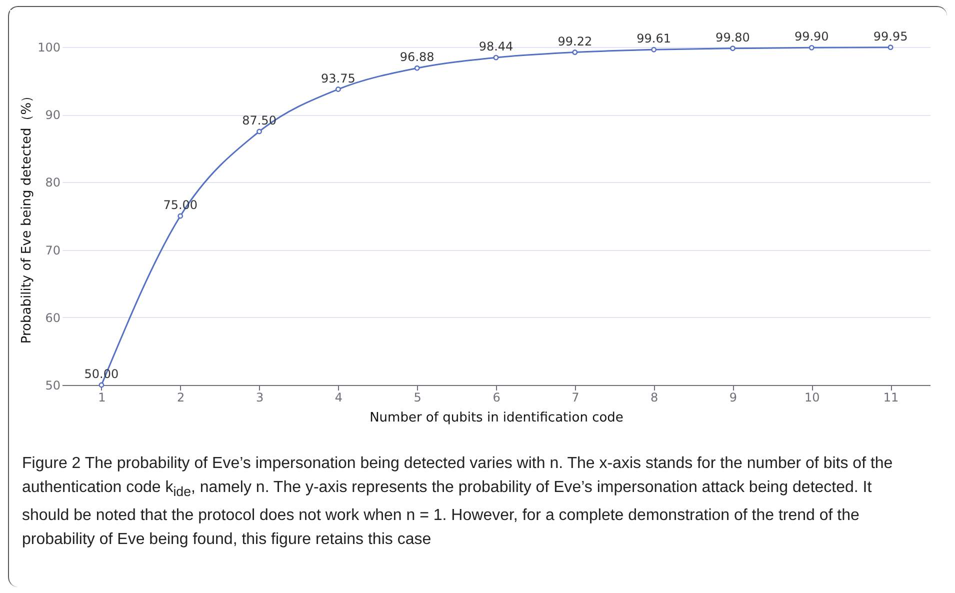 Image resolution: width=955 pixels, height=593 pixels. Describe the element at coordinates (496, 397) in the screenshot. I see `x-tick-label: 6` at that location.